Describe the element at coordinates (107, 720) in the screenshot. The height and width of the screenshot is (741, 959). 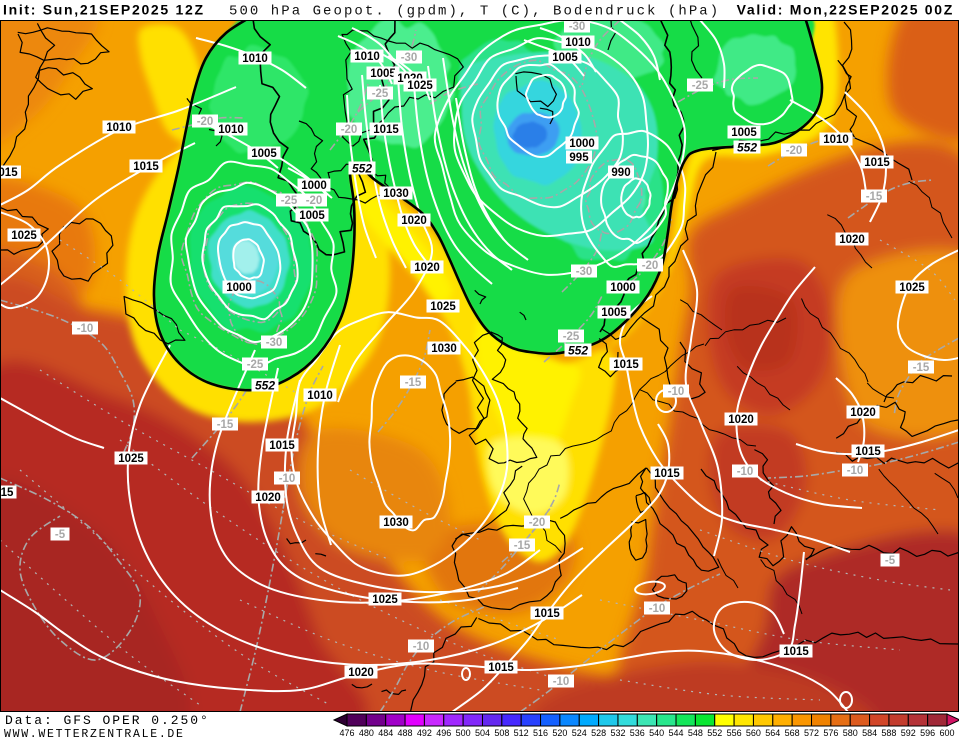
I see `svg-text: Data: GFS OPER 0.250°` at that location.